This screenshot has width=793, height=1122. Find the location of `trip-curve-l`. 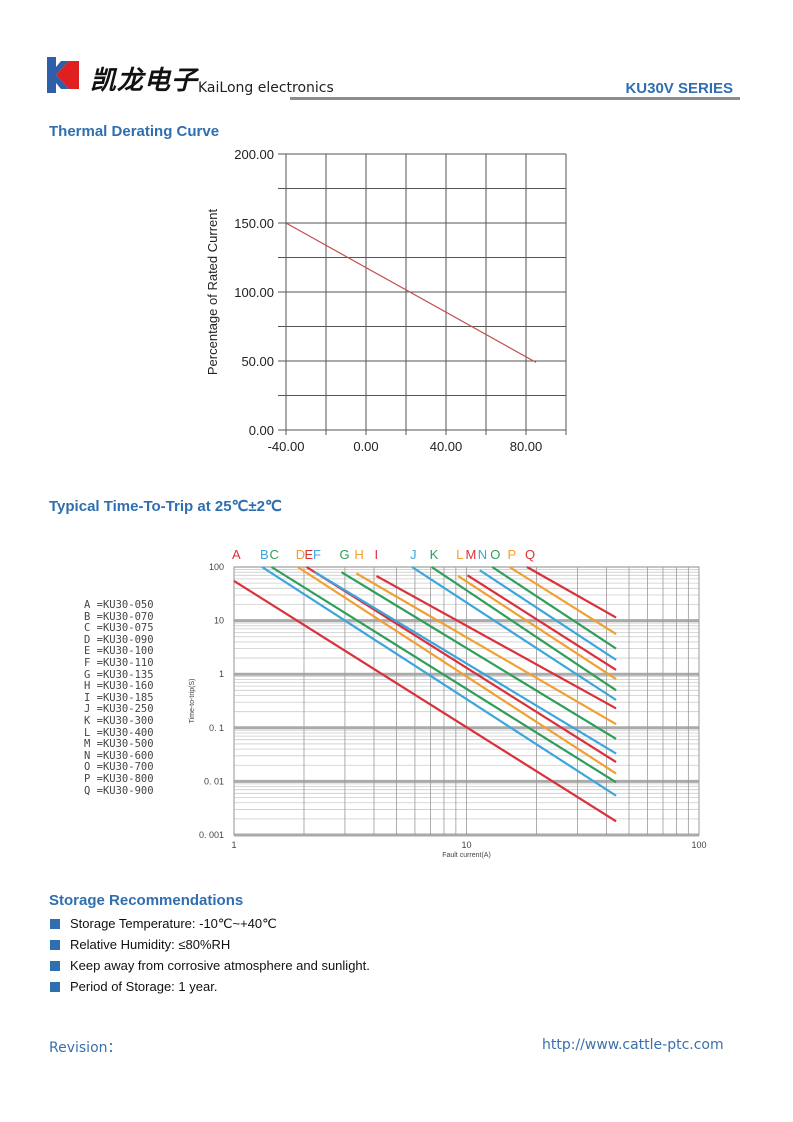

trip-curve-l is located at coordinates (537, 628).